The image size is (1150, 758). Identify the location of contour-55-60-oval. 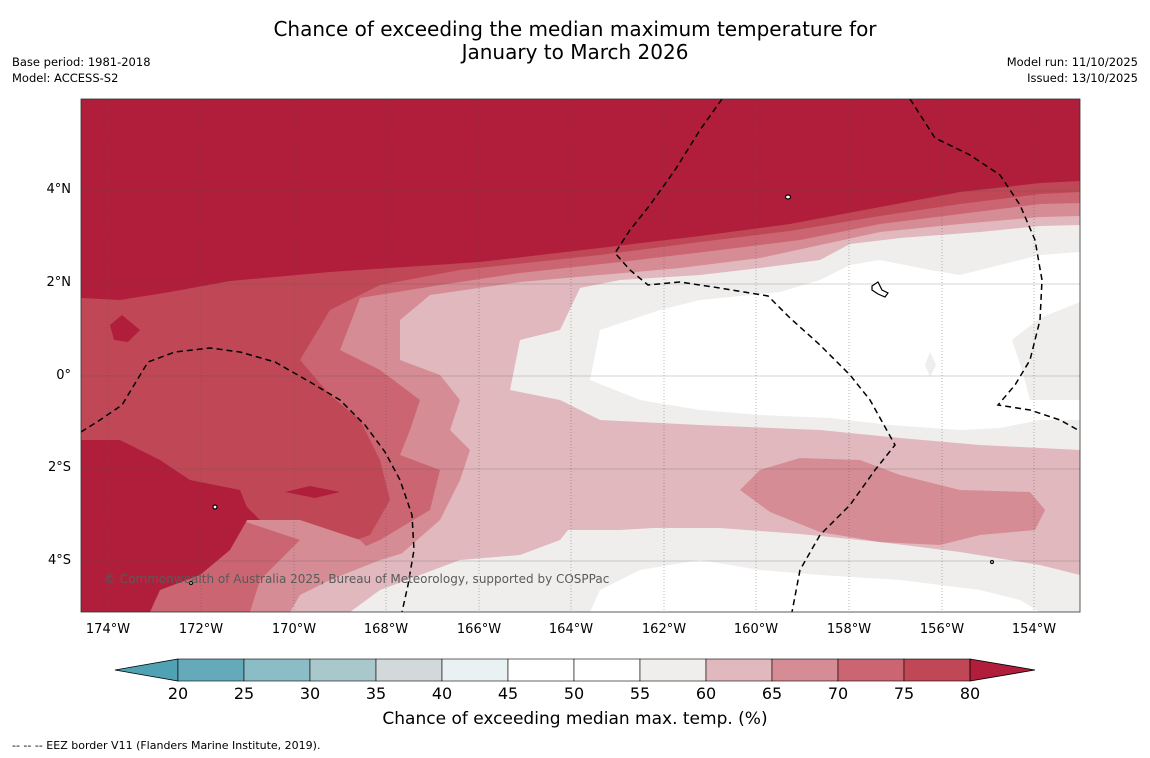
(930, 364).